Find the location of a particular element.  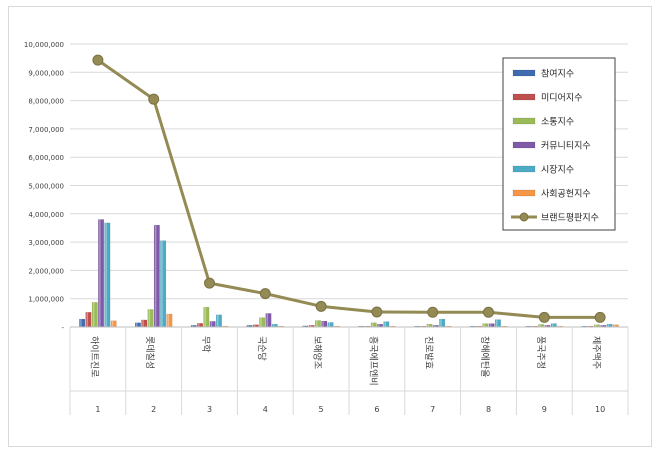

category-index-label: 3 is located at coordinates (209, 409).